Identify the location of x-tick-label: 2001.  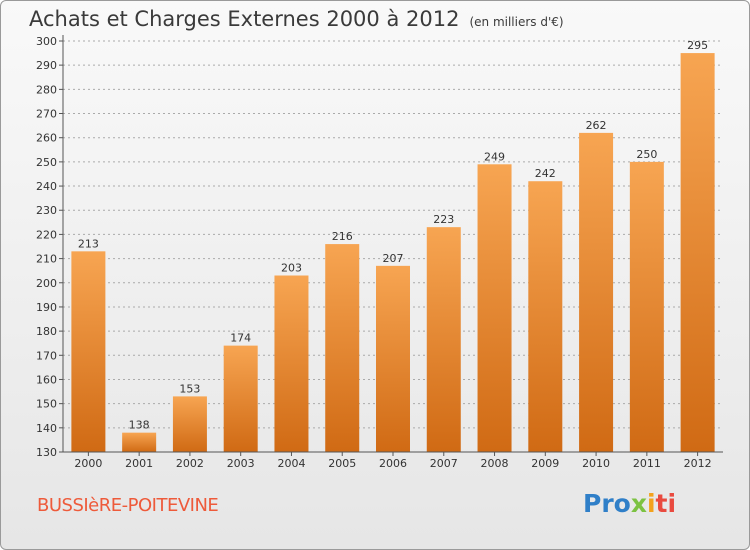
(139, 463).